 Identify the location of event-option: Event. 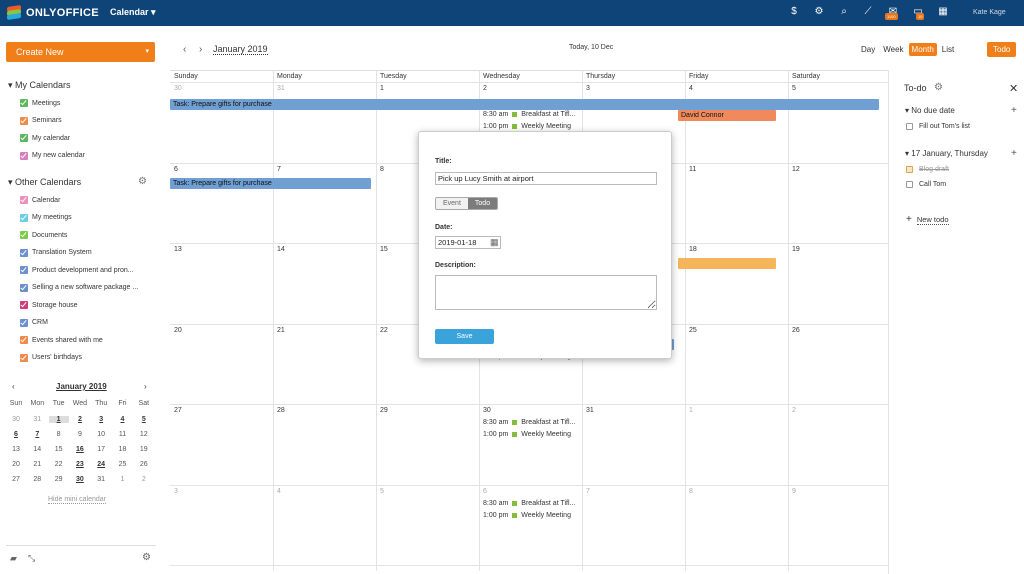
(452, 203).